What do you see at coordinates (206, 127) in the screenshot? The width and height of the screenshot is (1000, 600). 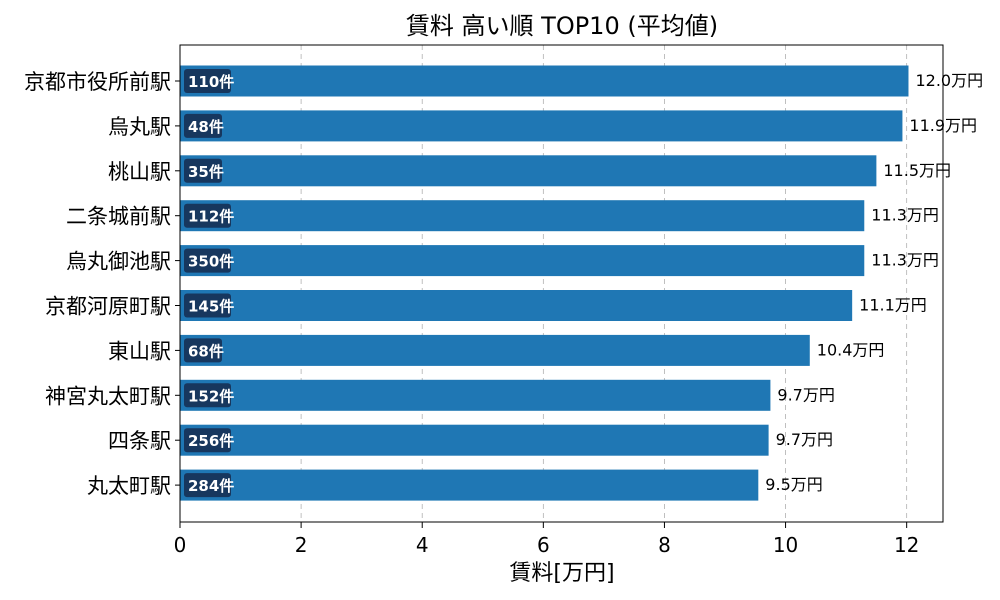 I see `count-label: 48件` at bounding box center [206, 127].